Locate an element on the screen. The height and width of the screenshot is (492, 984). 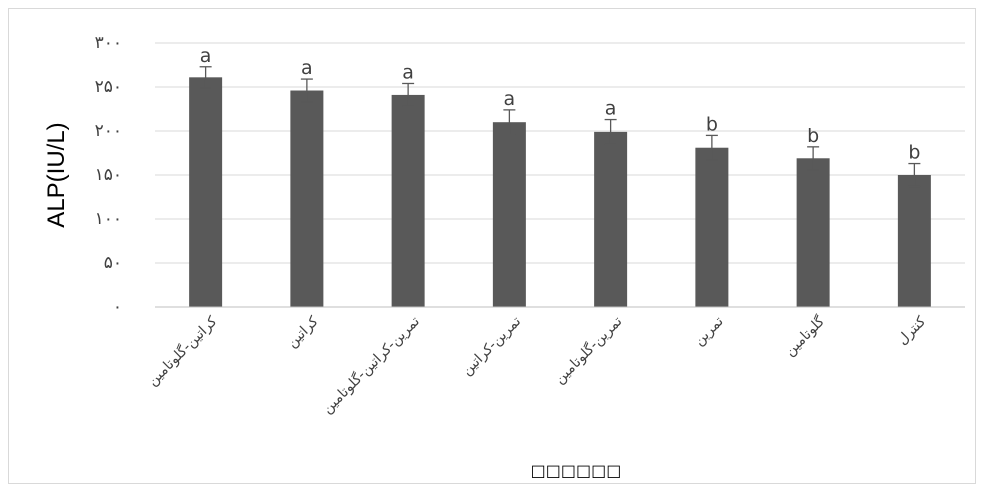
x-tick-label: گلوتامین is located at coordinates (804, 336).